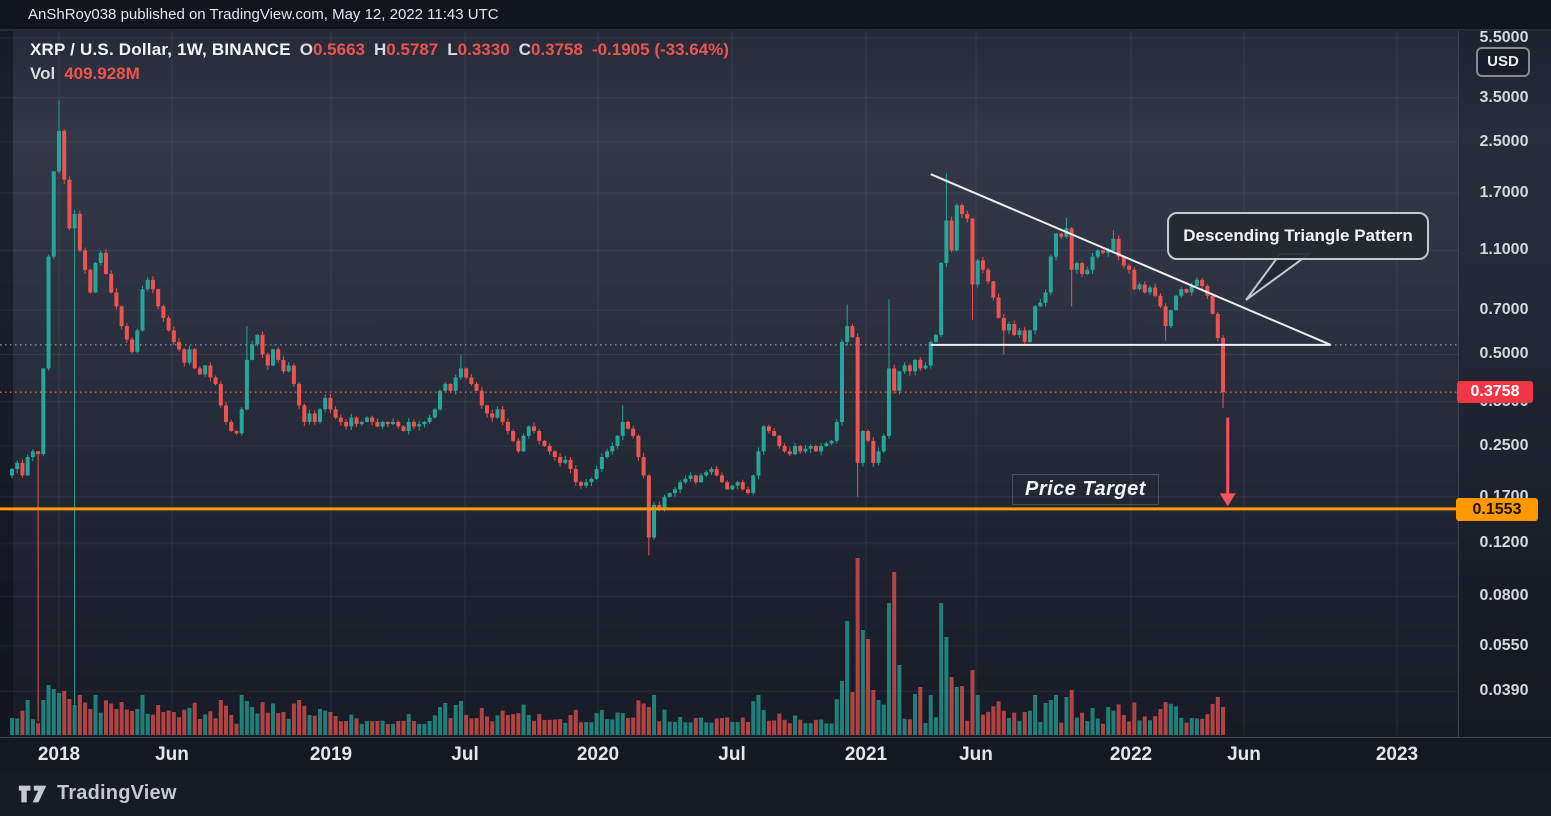  What do you see at coordinates (1397, 754) in the screenshot?
I see `time-tick-label: 2023` at bounding box center [1397, 754].